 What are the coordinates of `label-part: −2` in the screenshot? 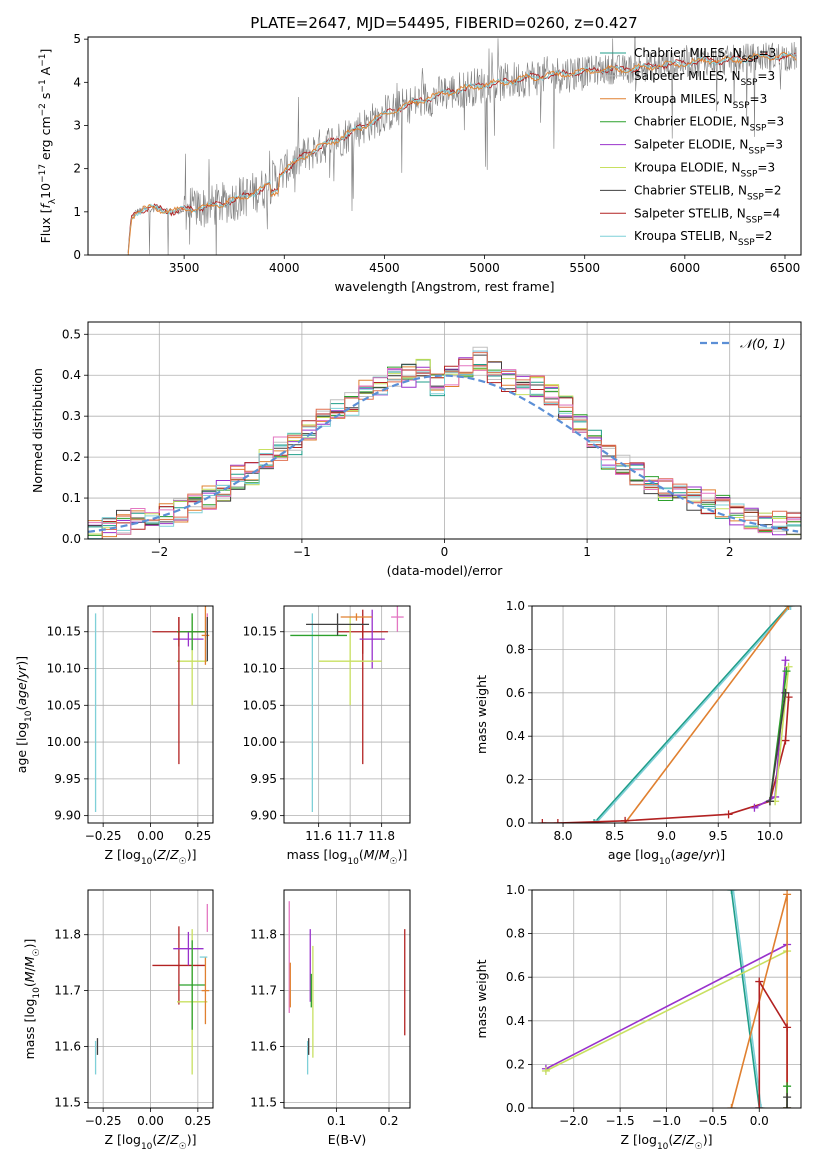 It's located at (43, 109).